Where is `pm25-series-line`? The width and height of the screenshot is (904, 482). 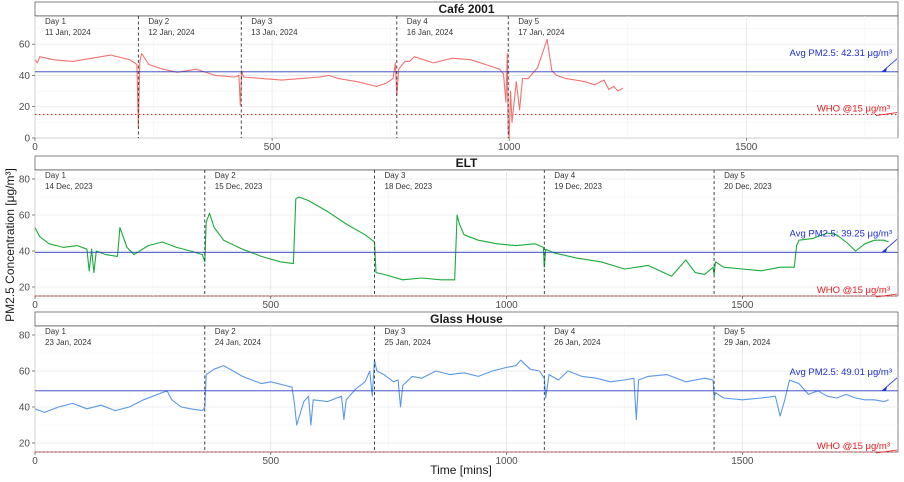 pm25-series-line is located at coordinates (461, 392).